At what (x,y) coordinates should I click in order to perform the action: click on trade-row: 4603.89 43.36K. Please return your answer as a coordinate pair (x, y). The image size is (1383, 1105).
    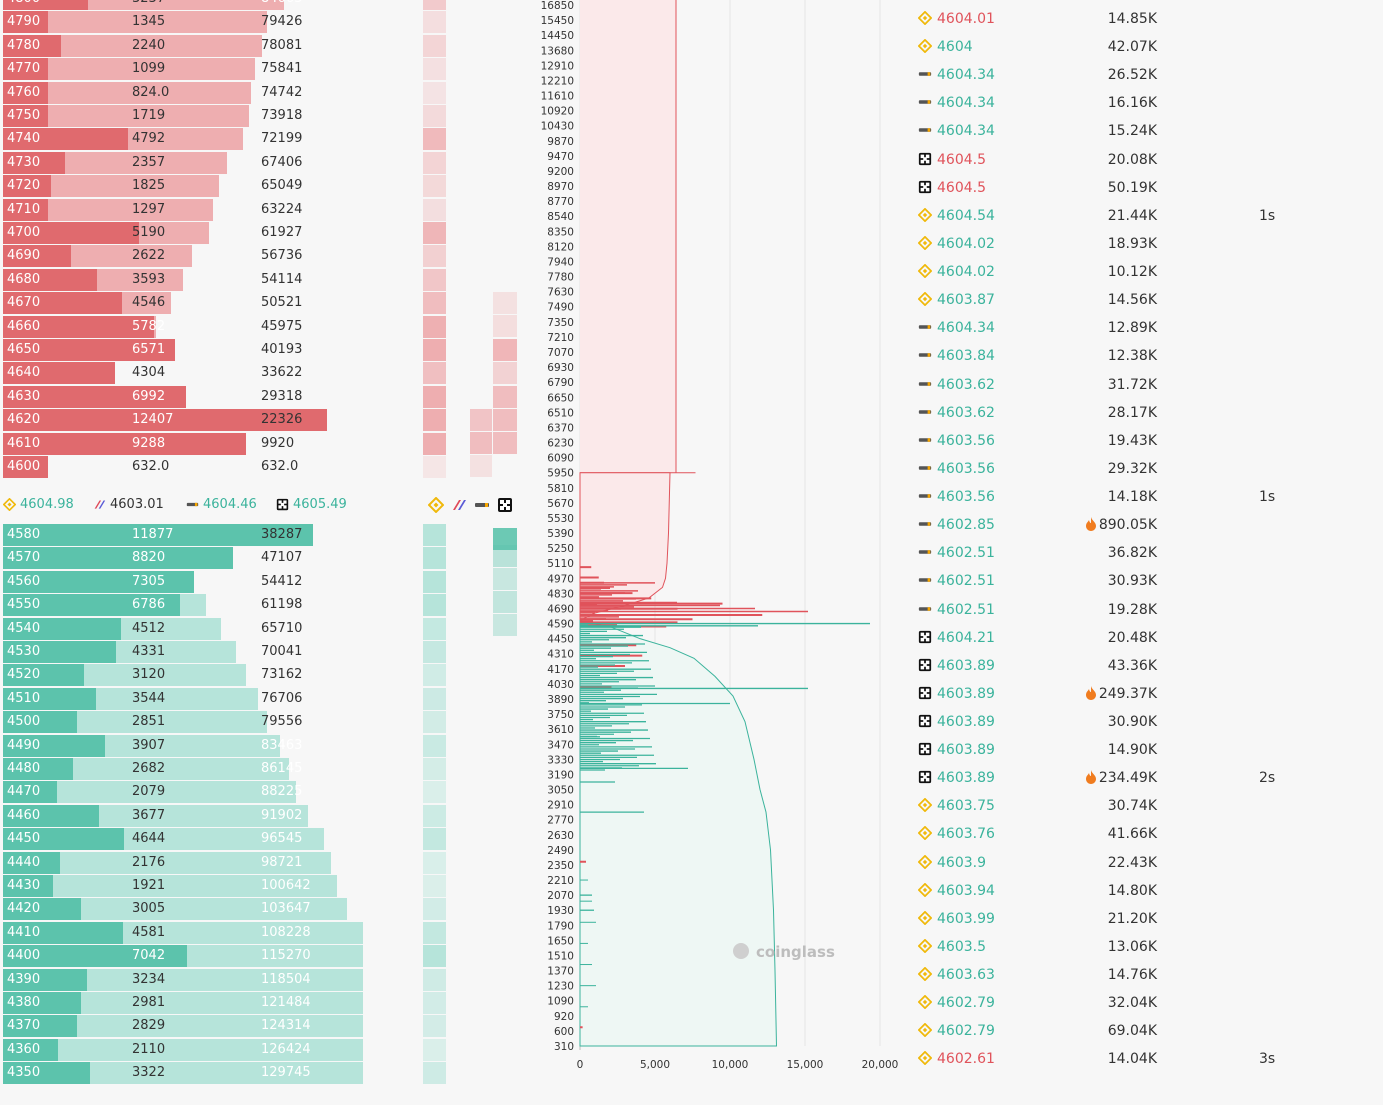
    Looking at the image, I should click on (1145, 666).